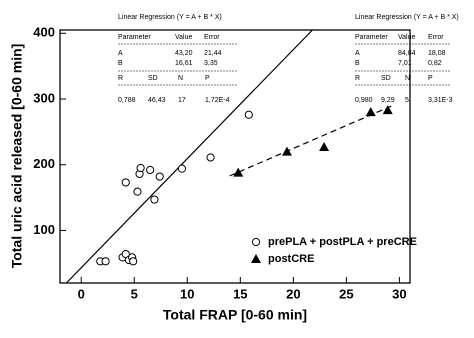 Image resolution: width=474 pixels, height=338 pixels. Describe the element at coordinates (17, 156) in the screenshot. I see `y-axis-label: Total uric acid released [0-60 min]` at that location.